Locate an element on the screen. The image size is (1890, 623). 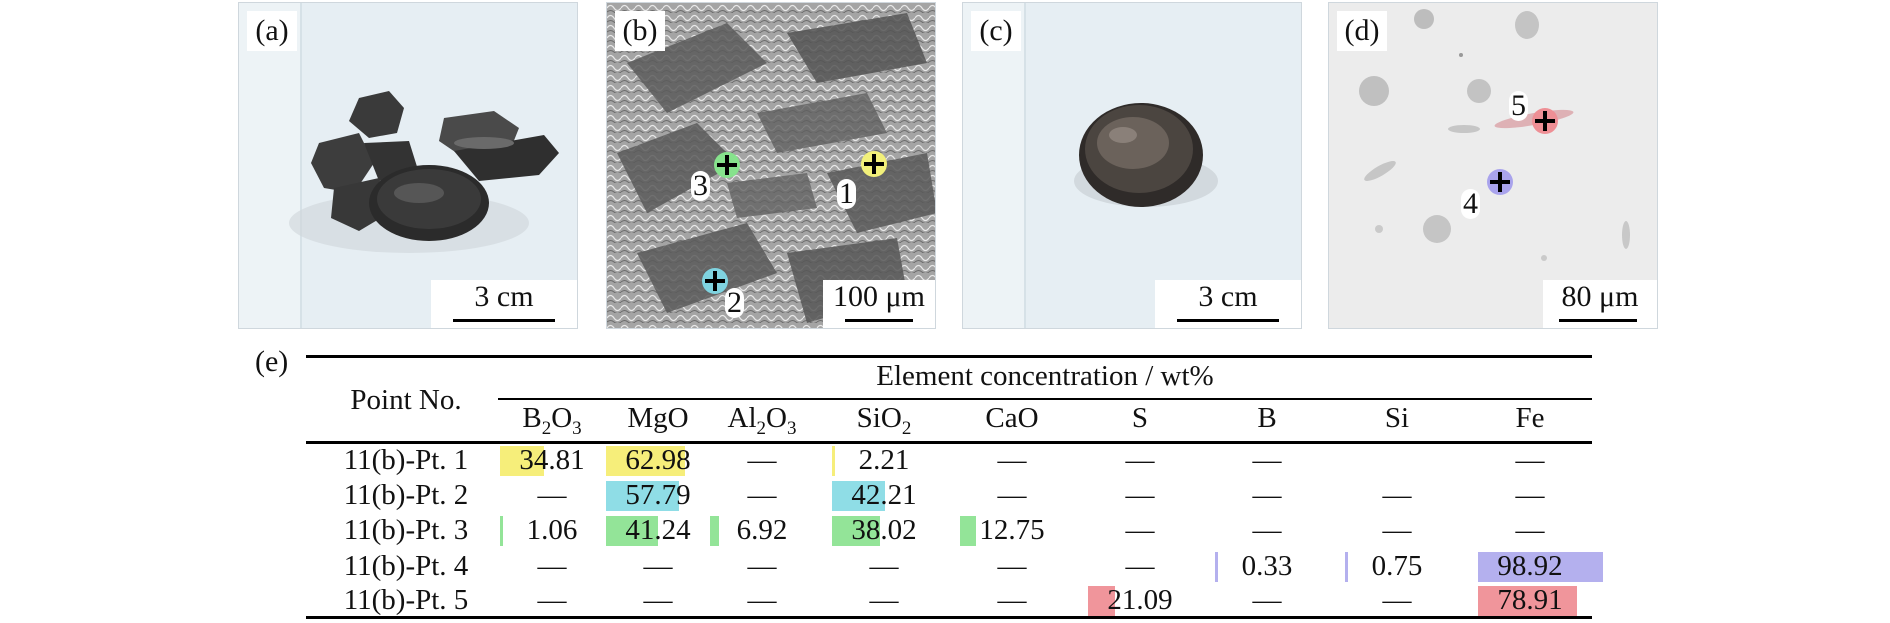
header-text: MgO is located at coordinates (658, 418).